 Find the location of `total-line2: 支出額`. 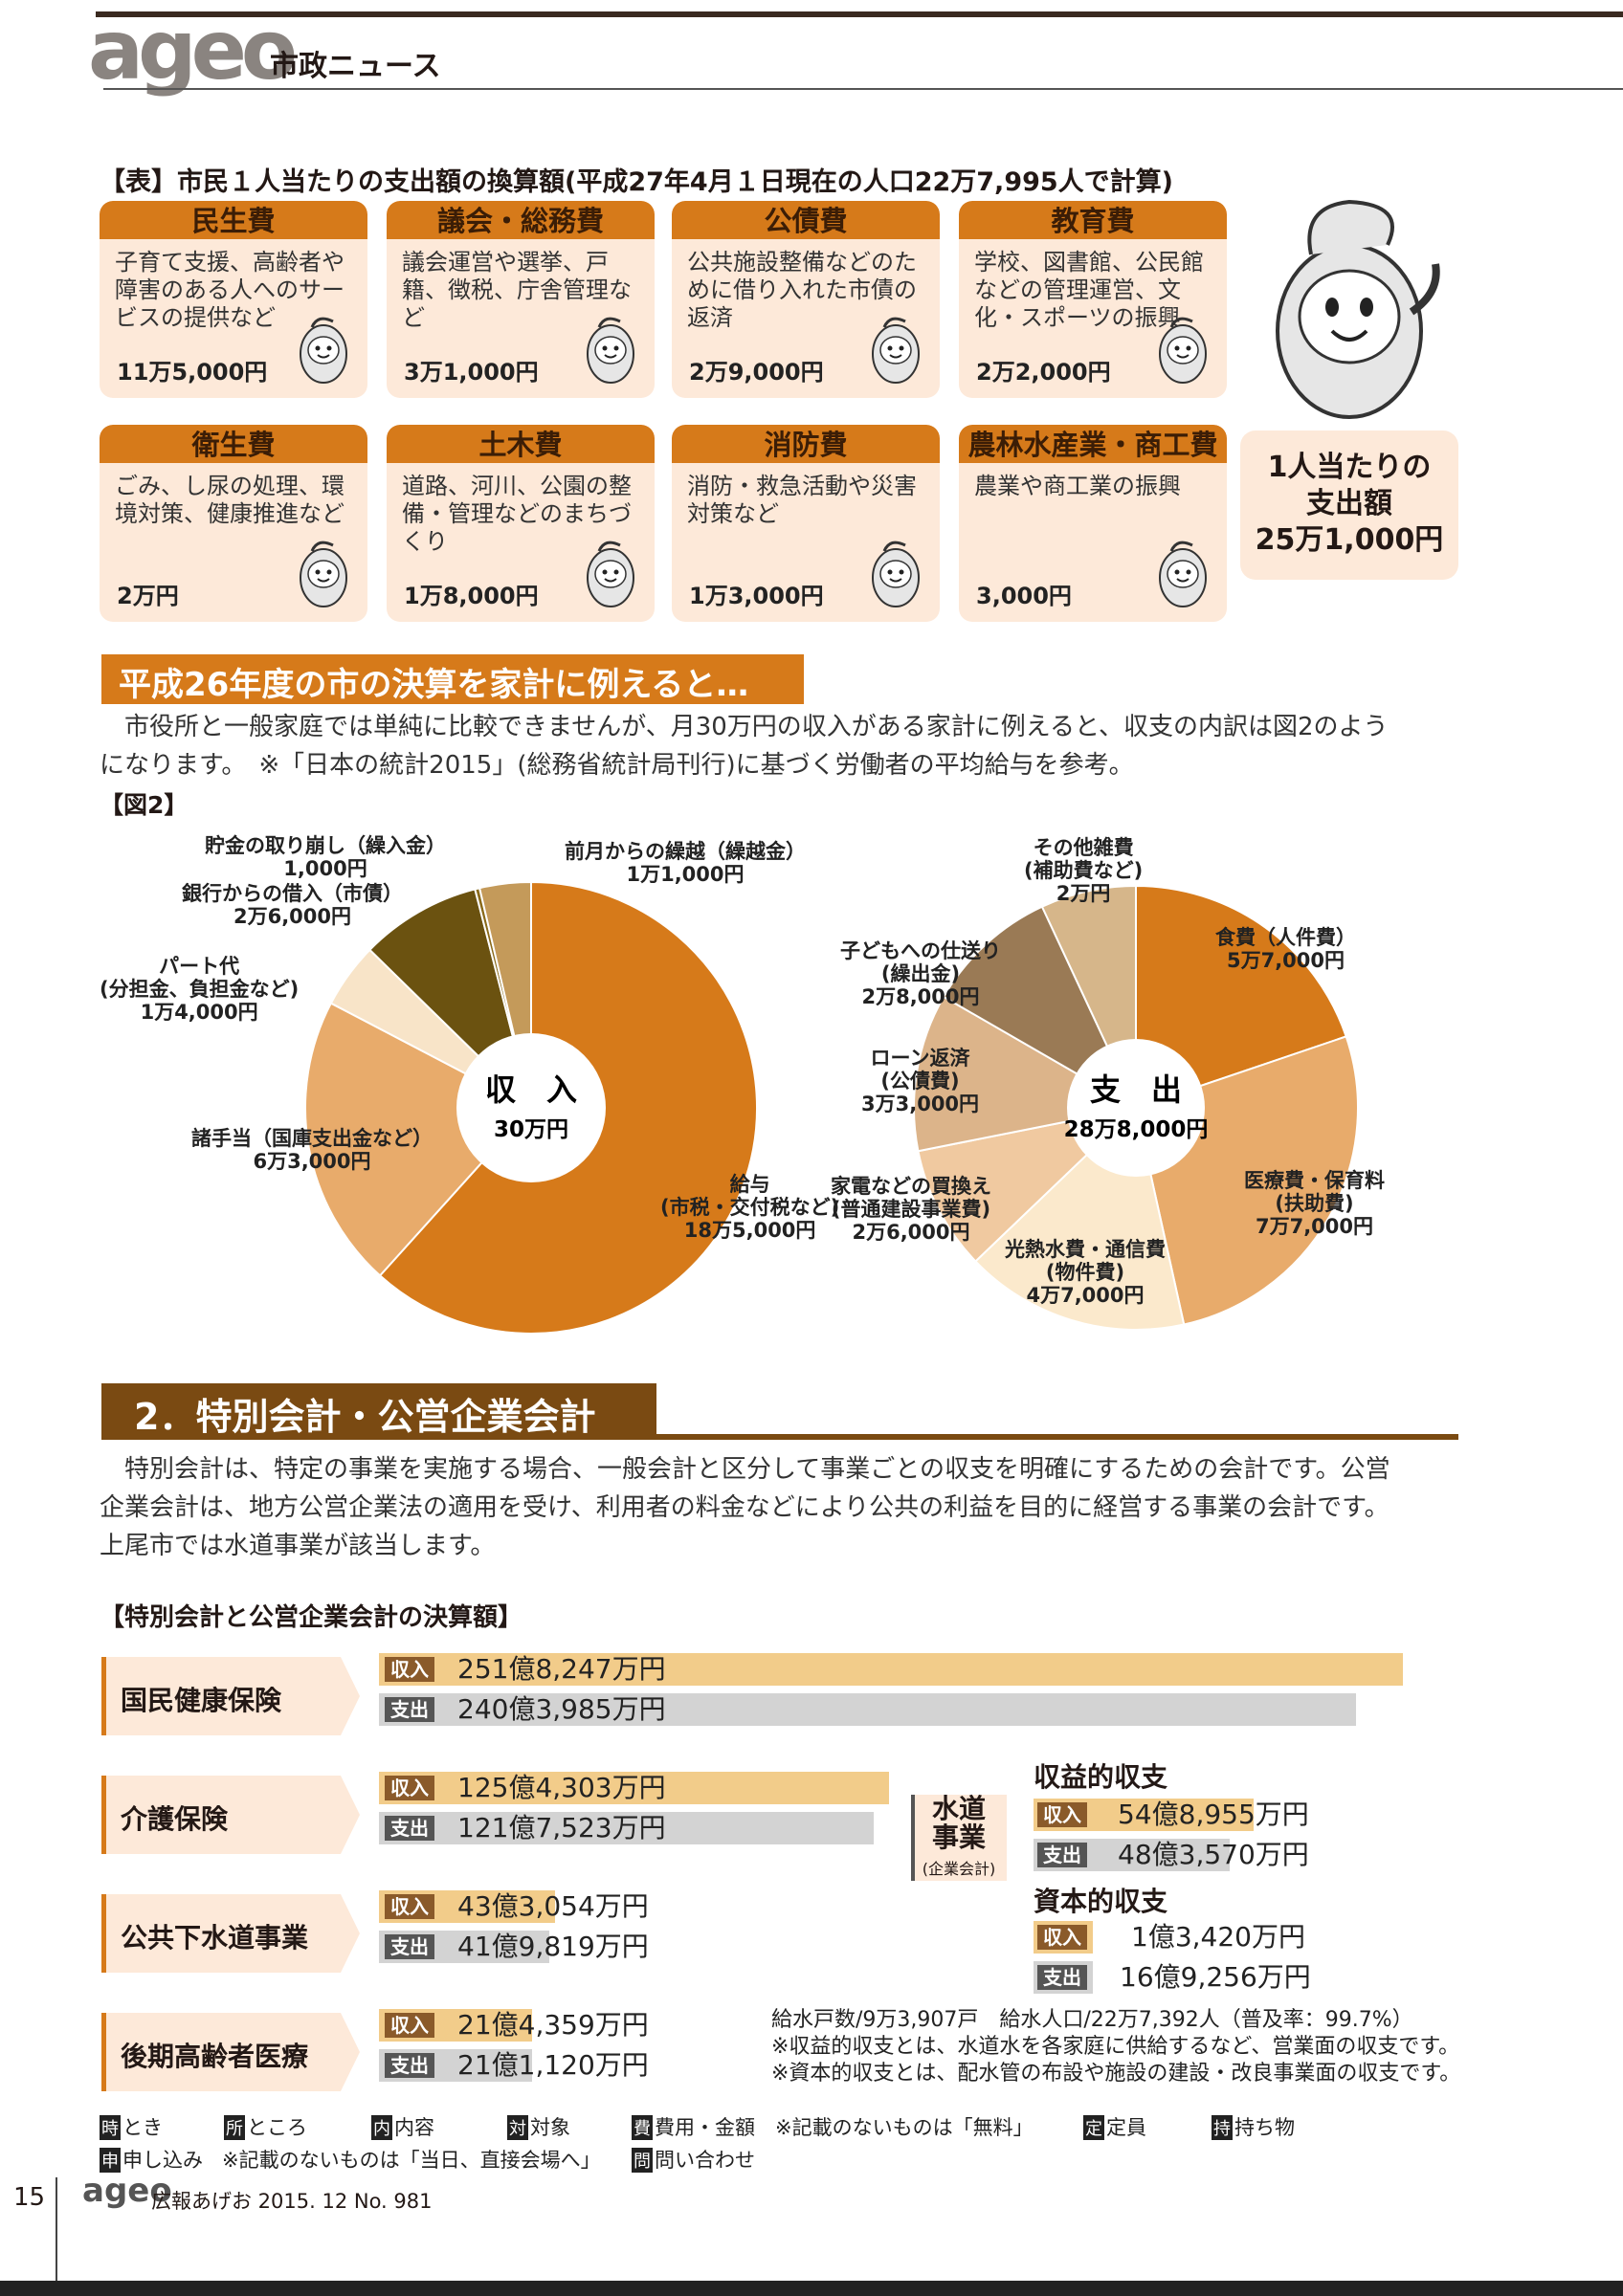

total-line2: 支出額 is located at coordinates (1349, 503).